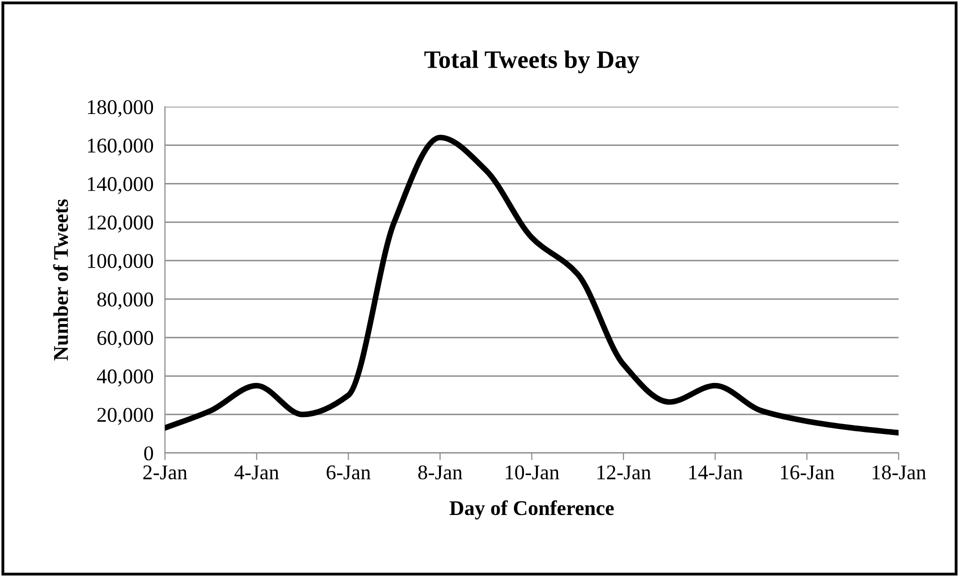 This screenshot has width=959, height=577. I want to click on x-tick-label: 10-Jan, so click(533, 472).